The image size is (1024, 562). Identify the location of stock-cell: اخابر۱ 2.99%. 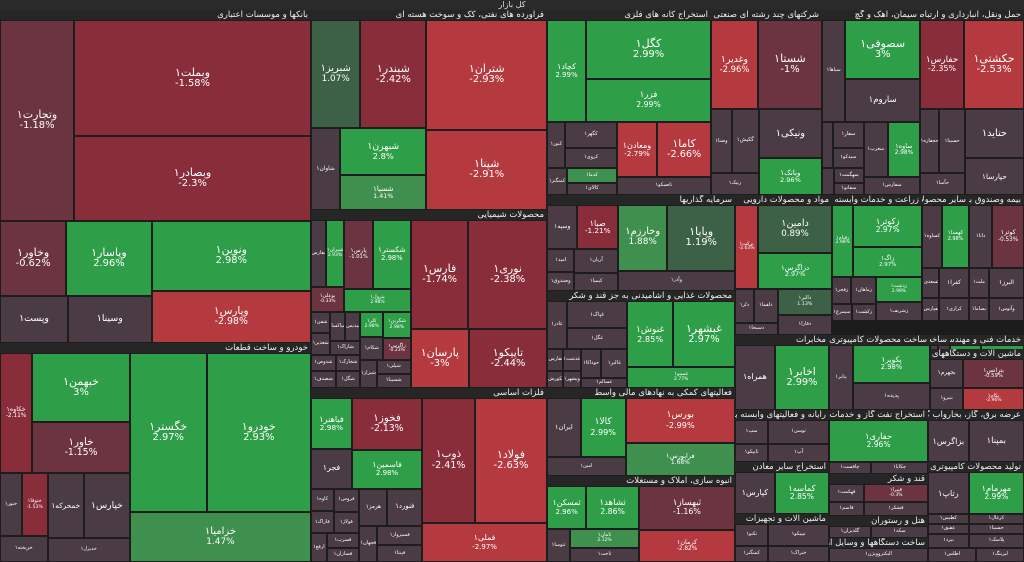
(801, 377).